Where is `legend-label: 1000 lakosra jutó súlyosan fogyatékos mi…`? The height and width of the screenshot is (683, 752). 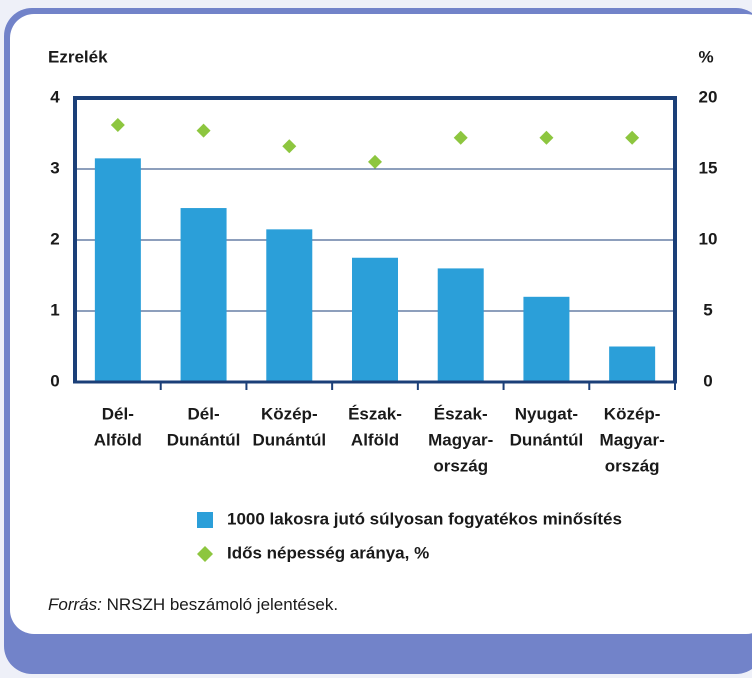
legend-label: 1000 lakosra jutó súlyosan fogyatékos mi… is located at coordinates (424, 518).